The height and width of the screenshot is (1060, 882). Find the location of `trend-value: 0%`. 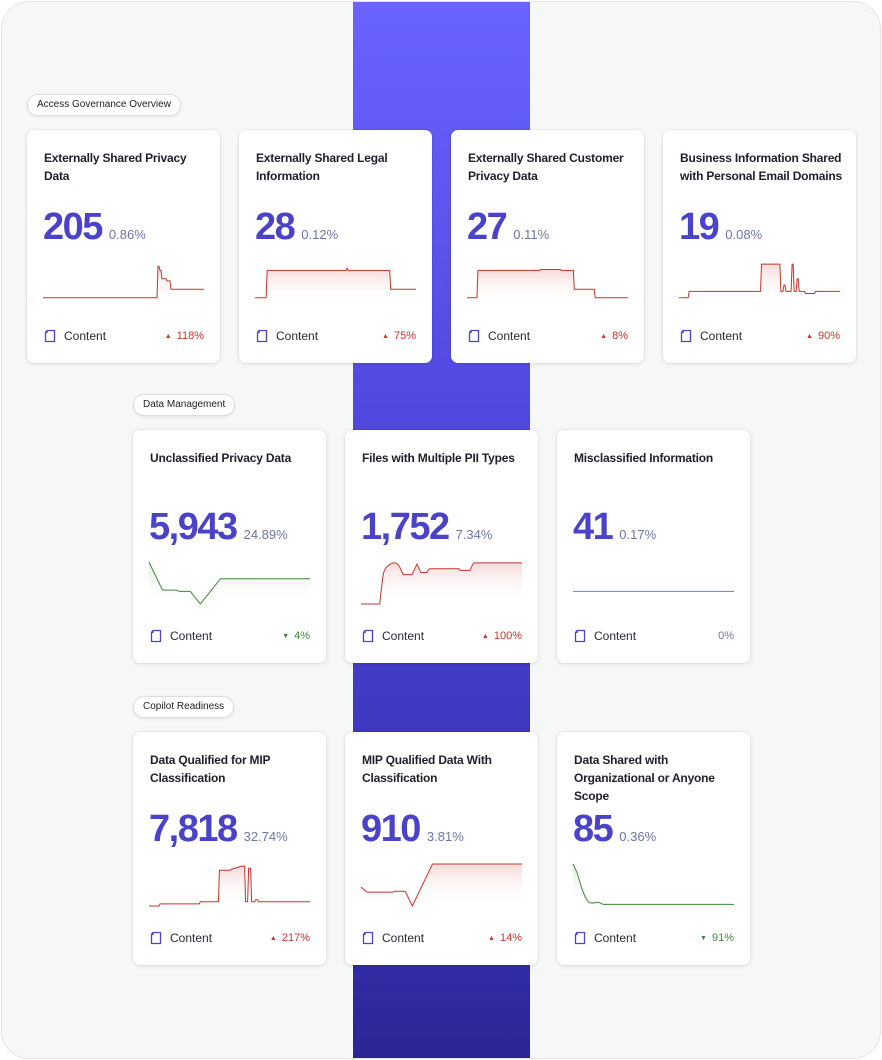

trend-value: 0% is located at coordinates (726, 636).